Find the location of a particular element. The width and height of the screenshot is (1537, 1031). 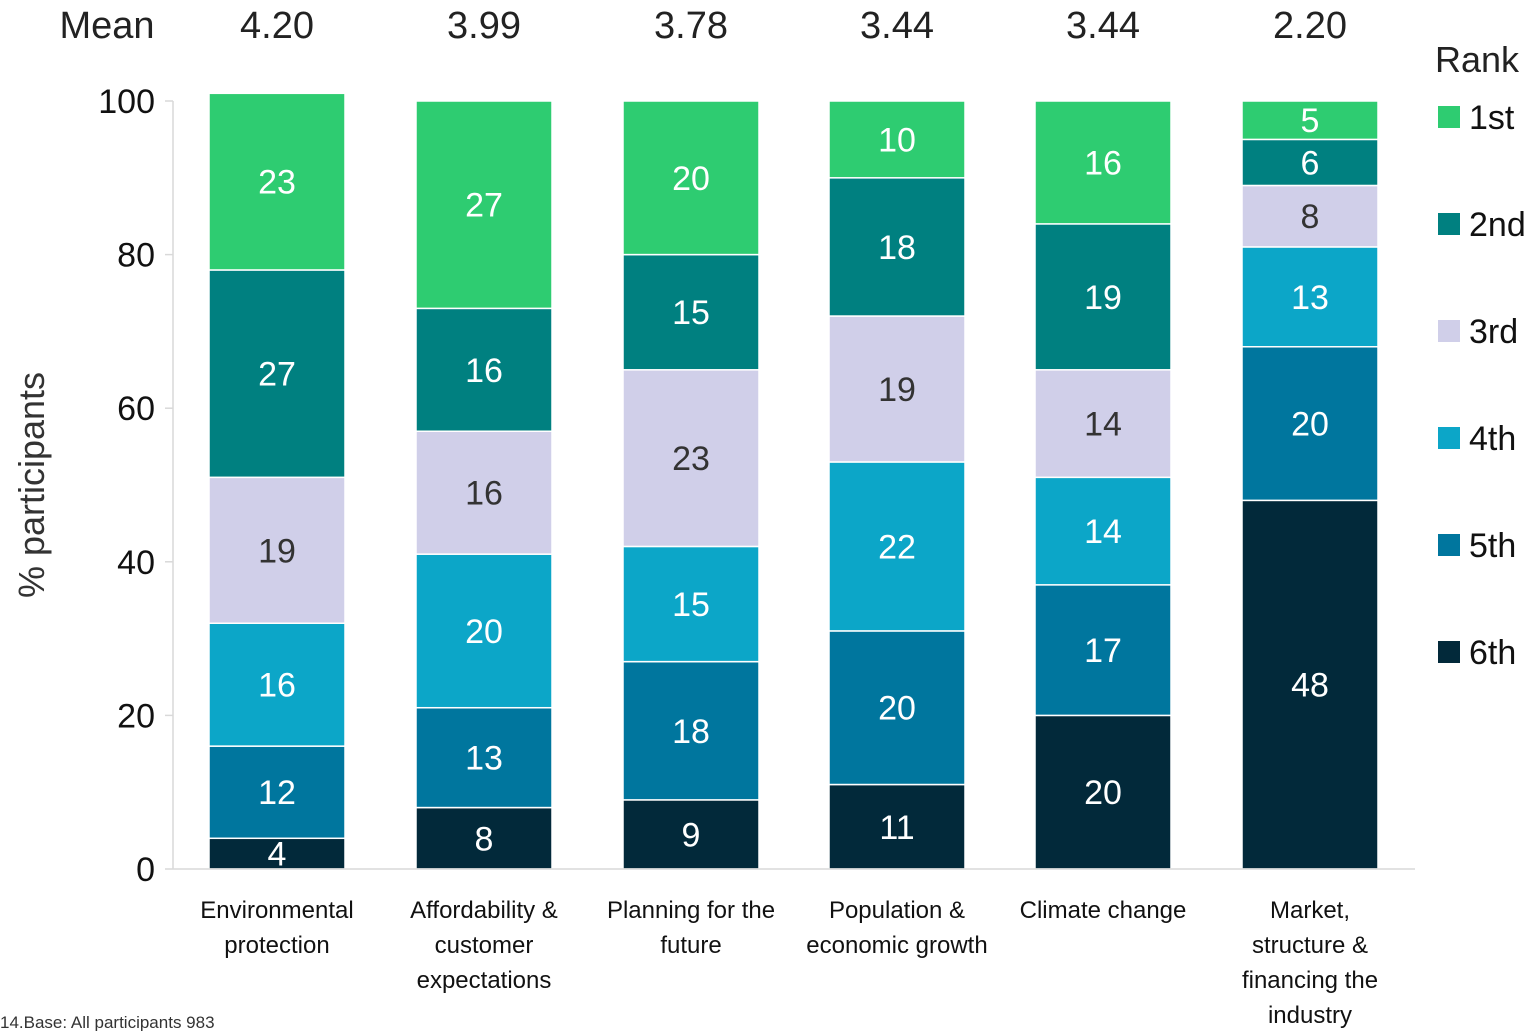

legend-item: 6th is located at coordinates (1477, 653).